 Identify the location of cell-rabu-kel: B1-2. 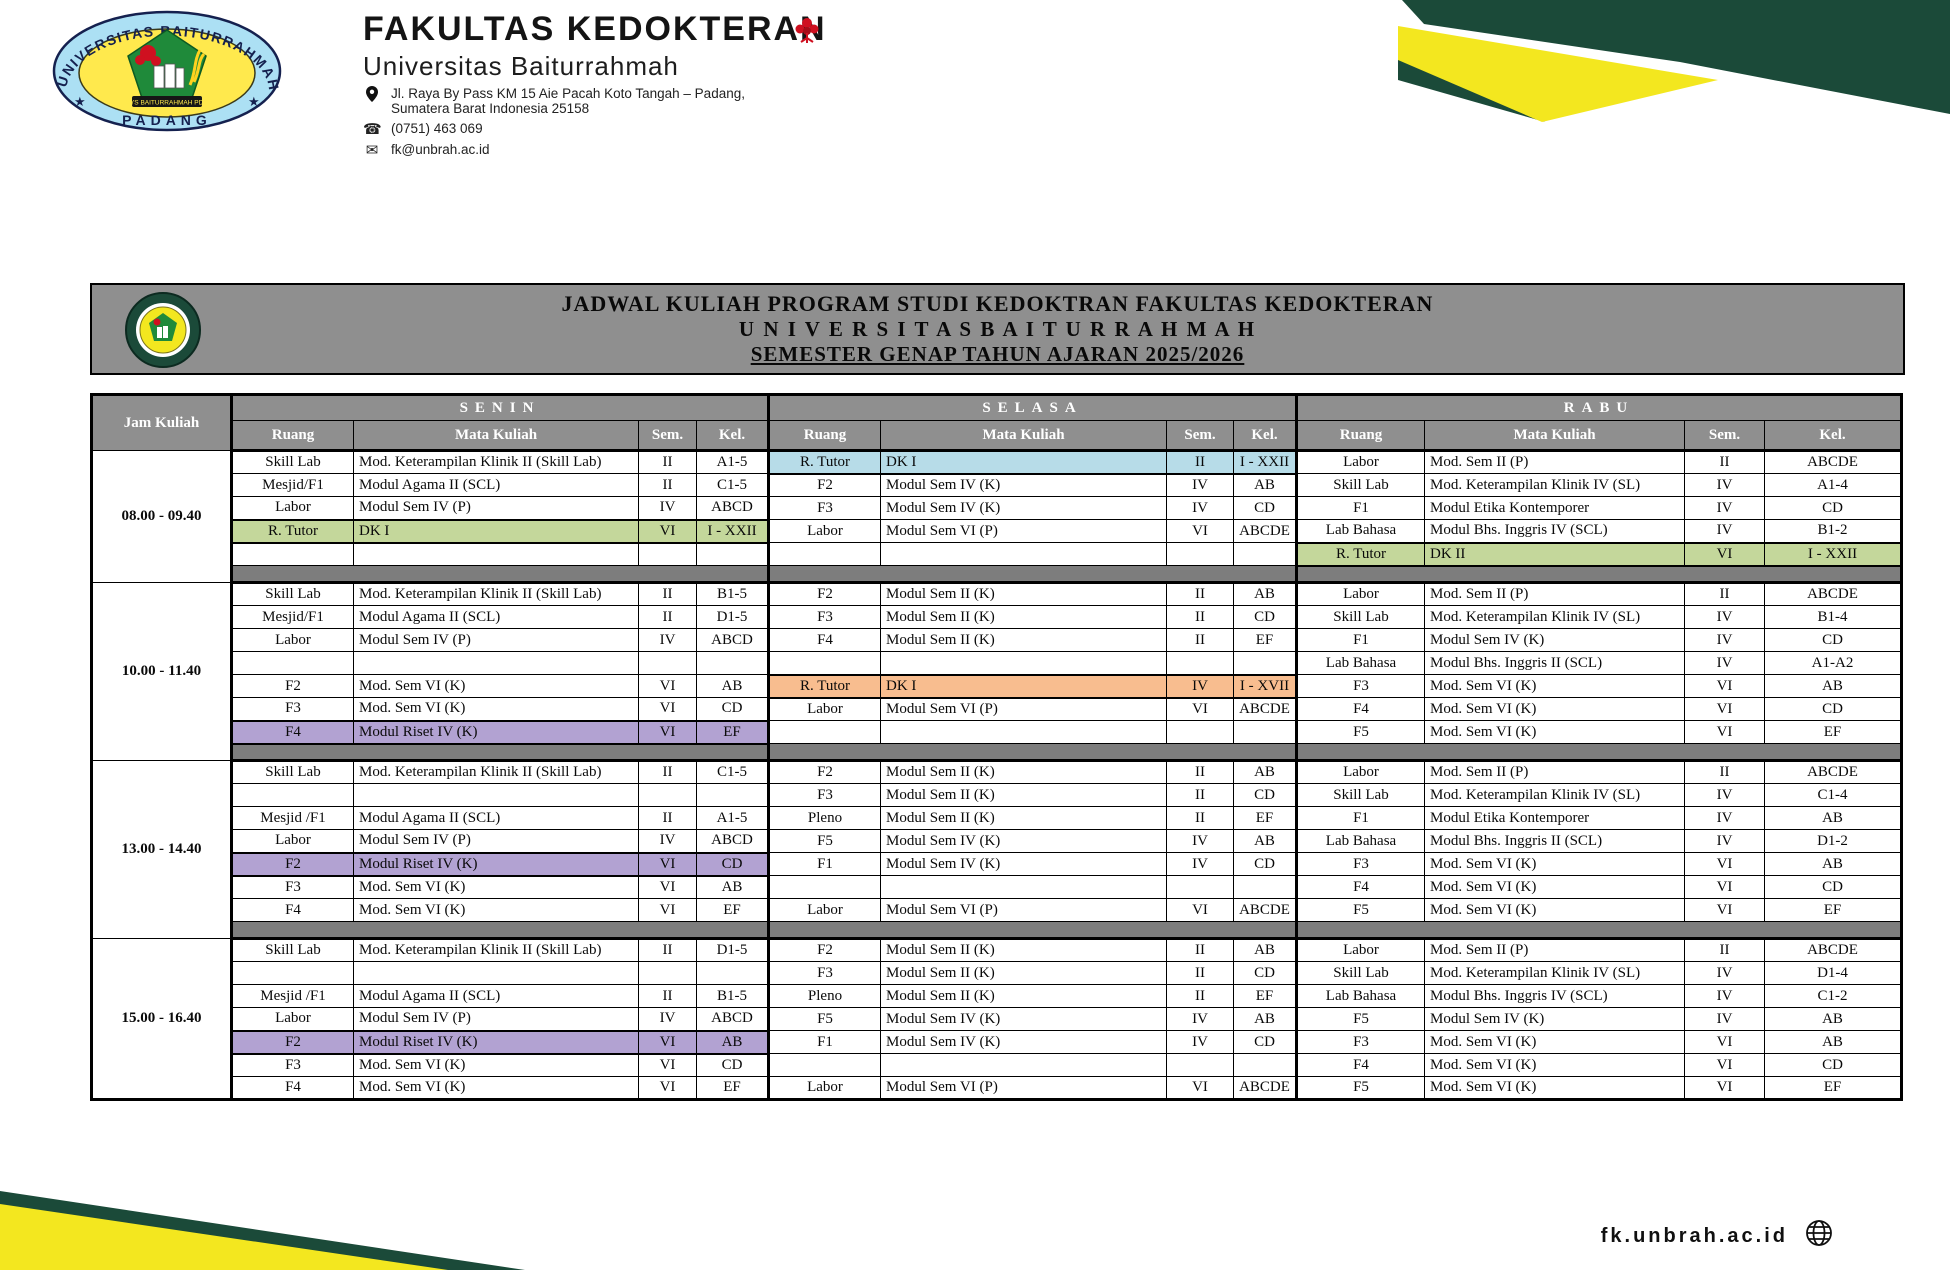
(1833, 531).